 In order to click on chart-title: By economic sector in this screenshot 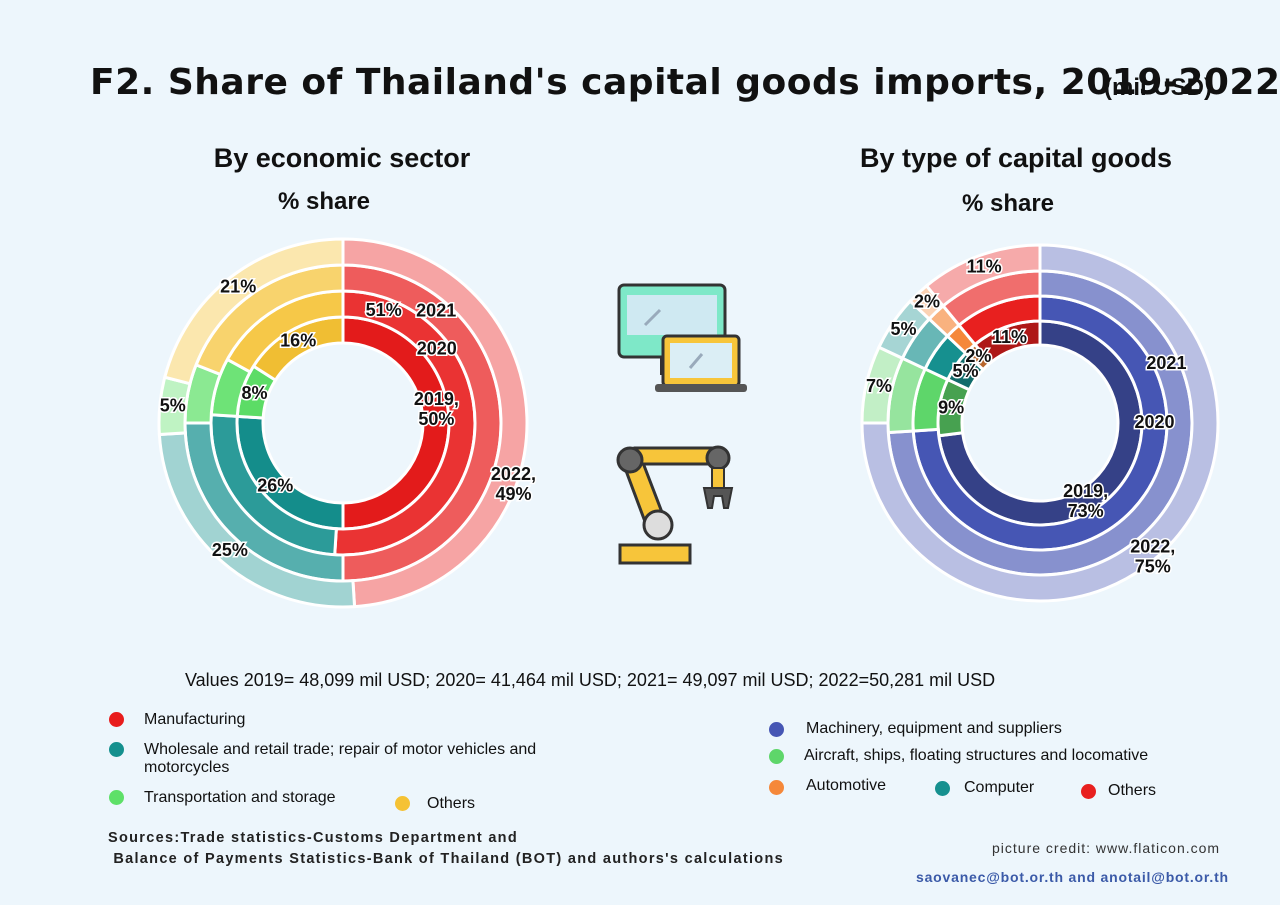, I will do `click(342, 158)`.